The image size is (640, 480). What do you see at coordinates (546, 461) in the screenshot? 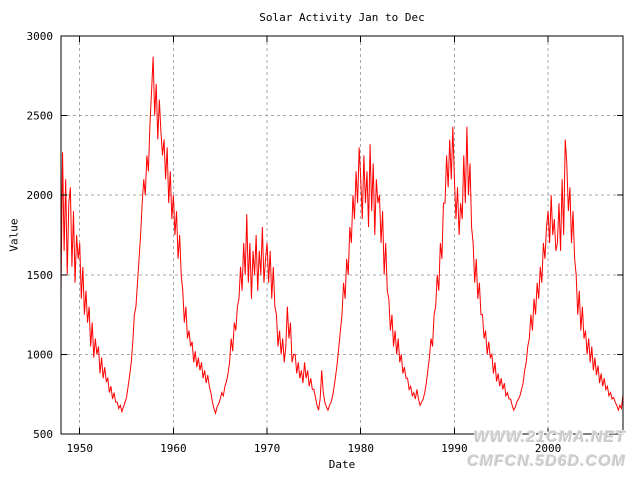
I see `watermark-line-2: CMFCN.5D6D.COM` at bounding box center [546, 461].